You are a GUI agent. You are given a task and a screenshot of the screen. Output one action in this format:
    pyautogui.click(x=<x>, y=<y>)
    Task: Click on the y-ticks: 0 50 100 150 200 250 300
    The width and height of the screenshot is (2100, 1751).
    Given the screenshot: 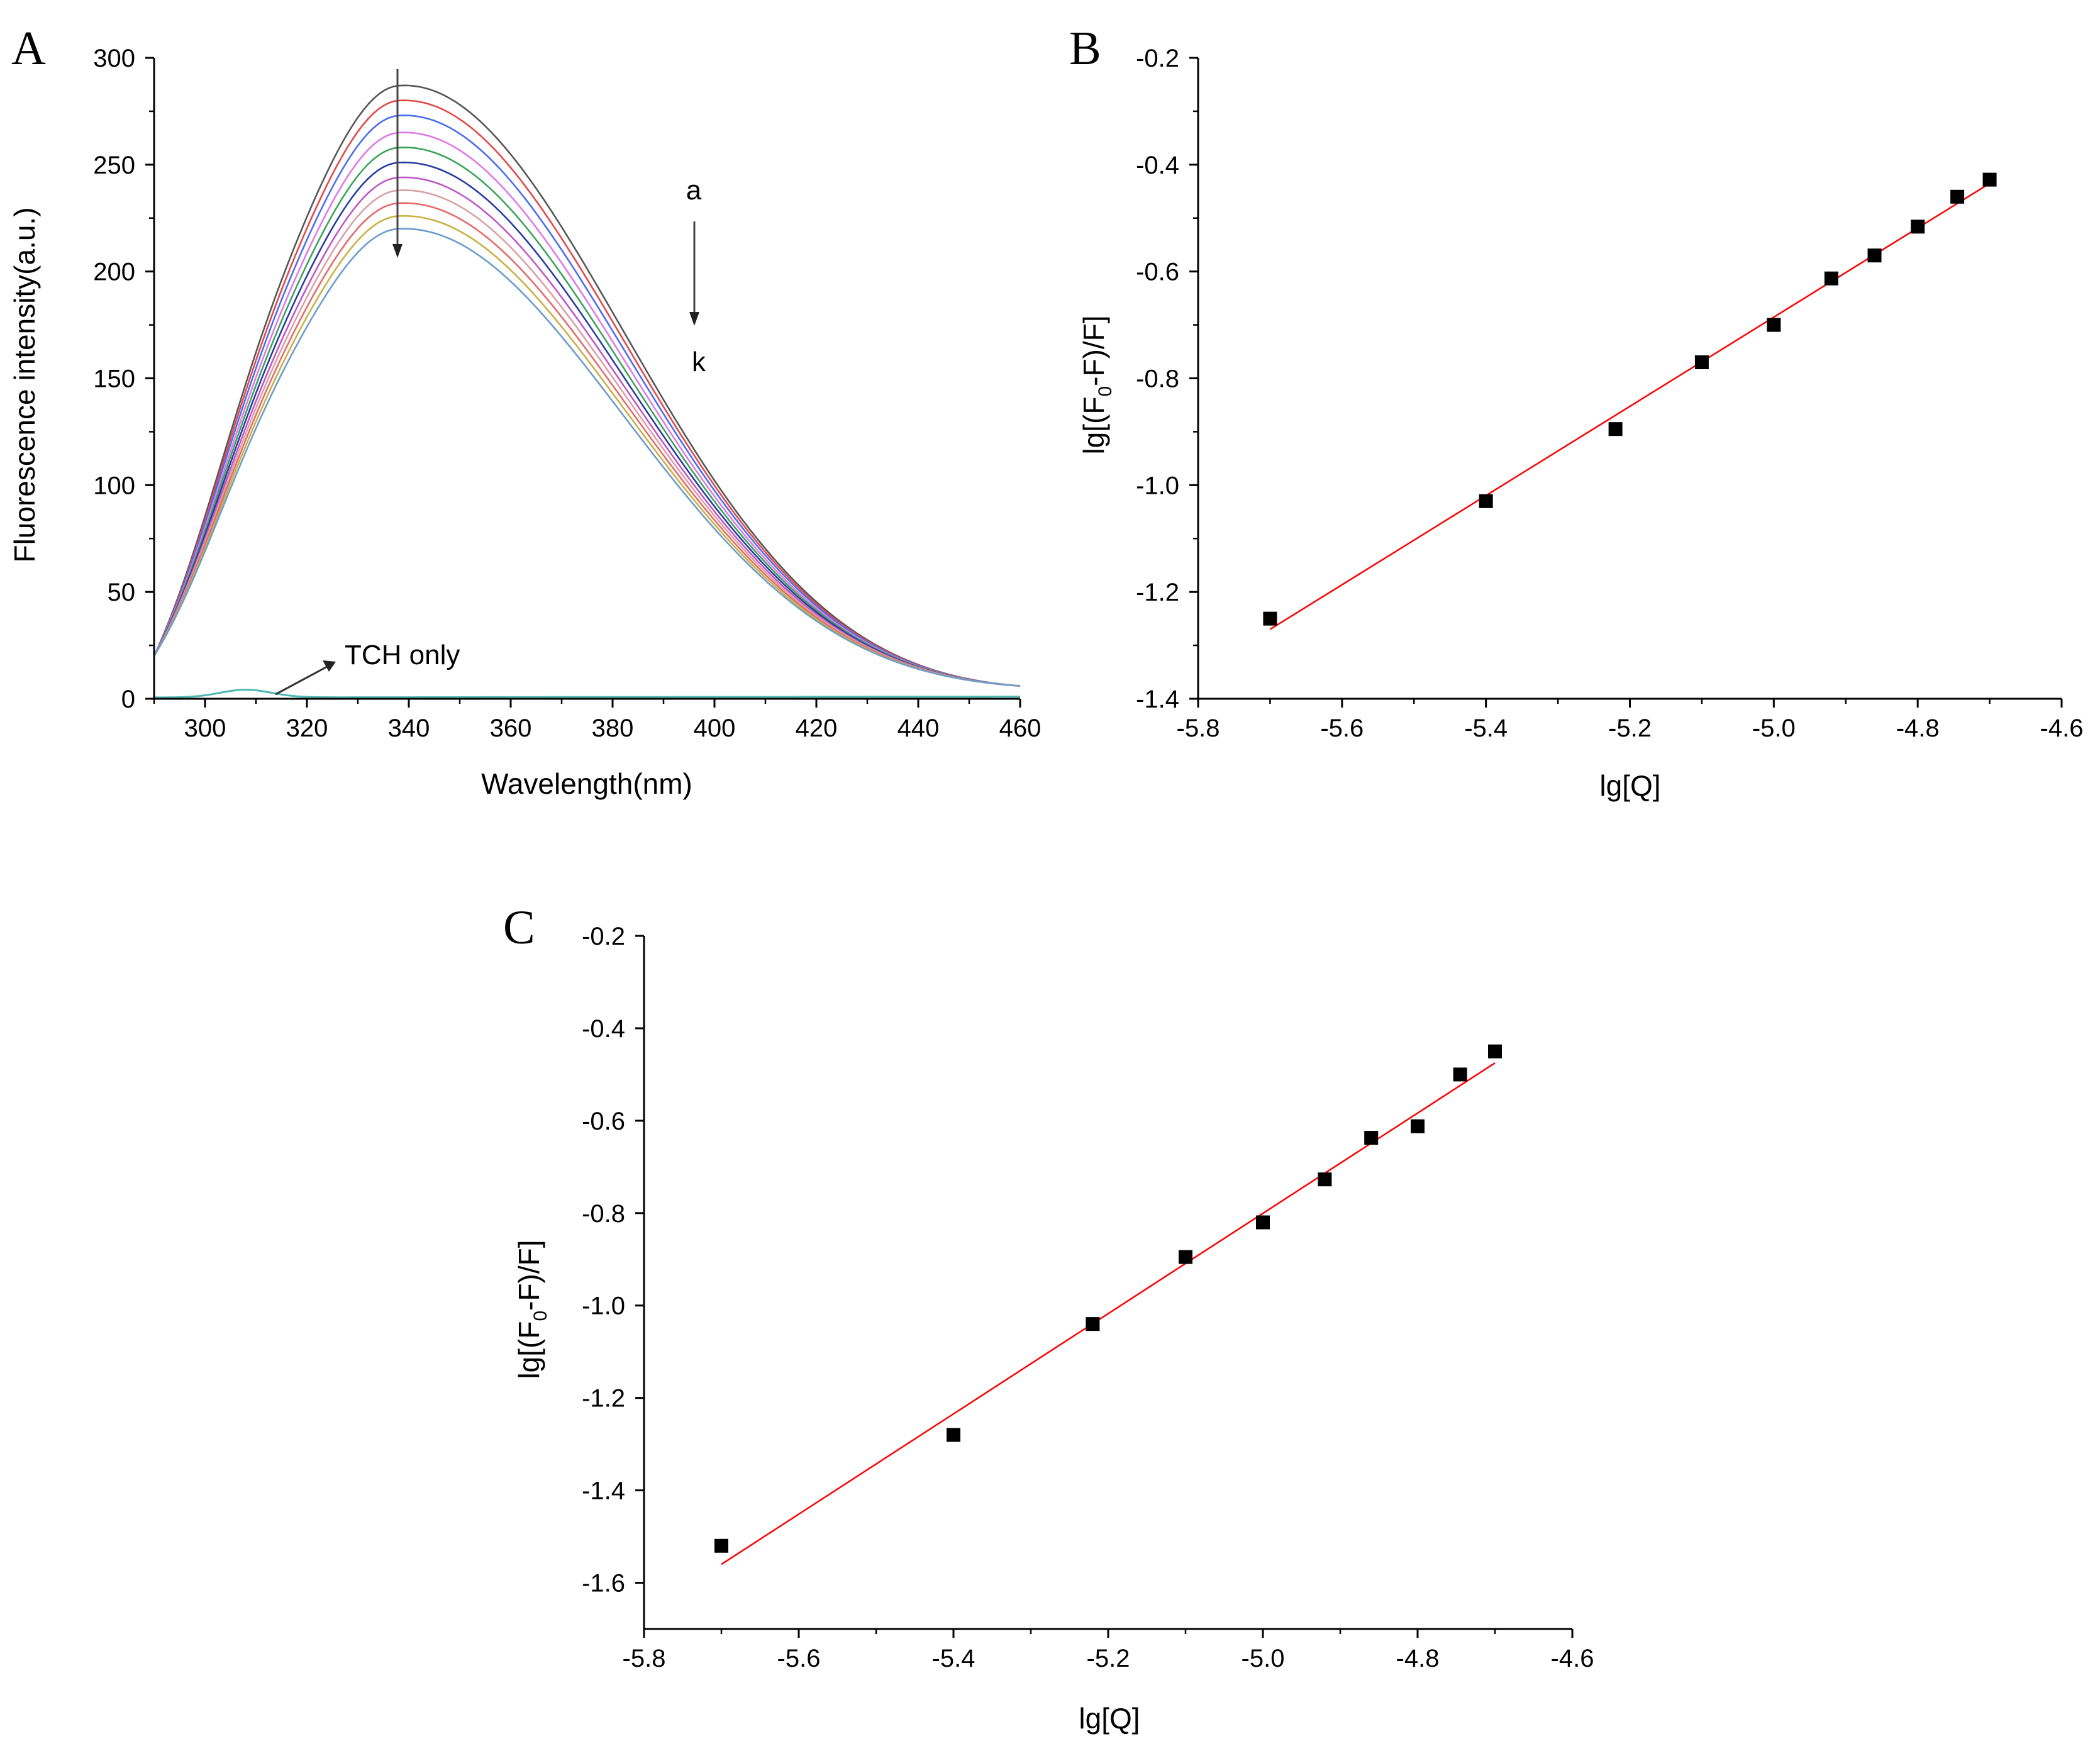 What is the action you would take?
    pyautogui.click(x=123, y=379)
    